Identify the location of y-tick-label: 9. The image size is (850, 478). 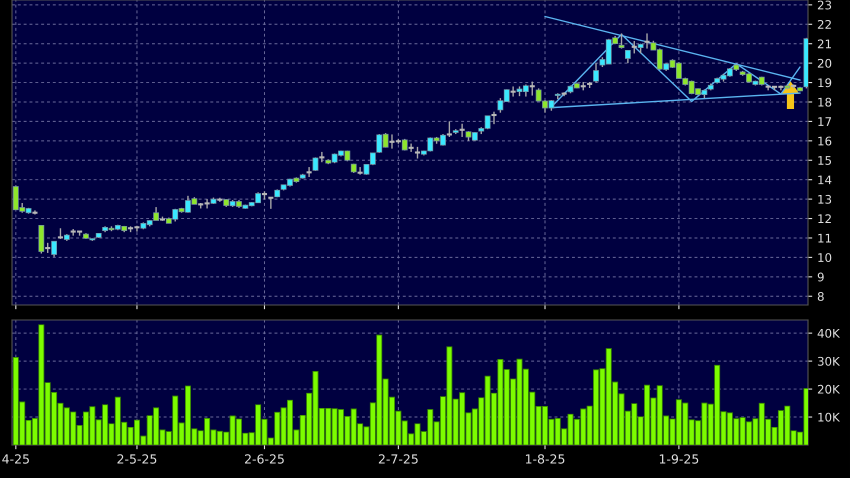
(821, 277).